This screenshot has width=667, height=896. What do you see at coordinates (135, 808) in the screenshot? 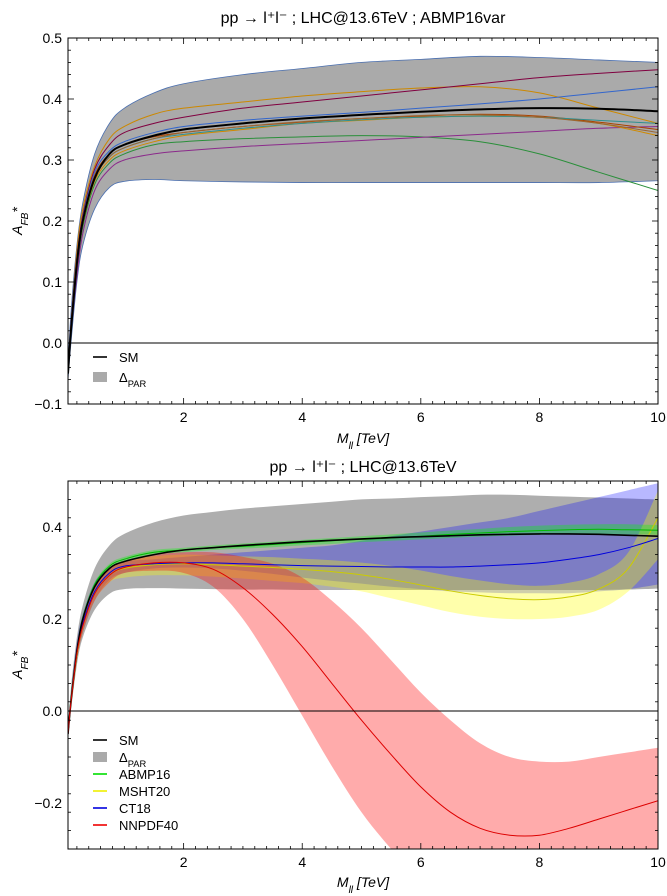
I see `legend-label-ct18: CT18` at bounding box center [135, 808].